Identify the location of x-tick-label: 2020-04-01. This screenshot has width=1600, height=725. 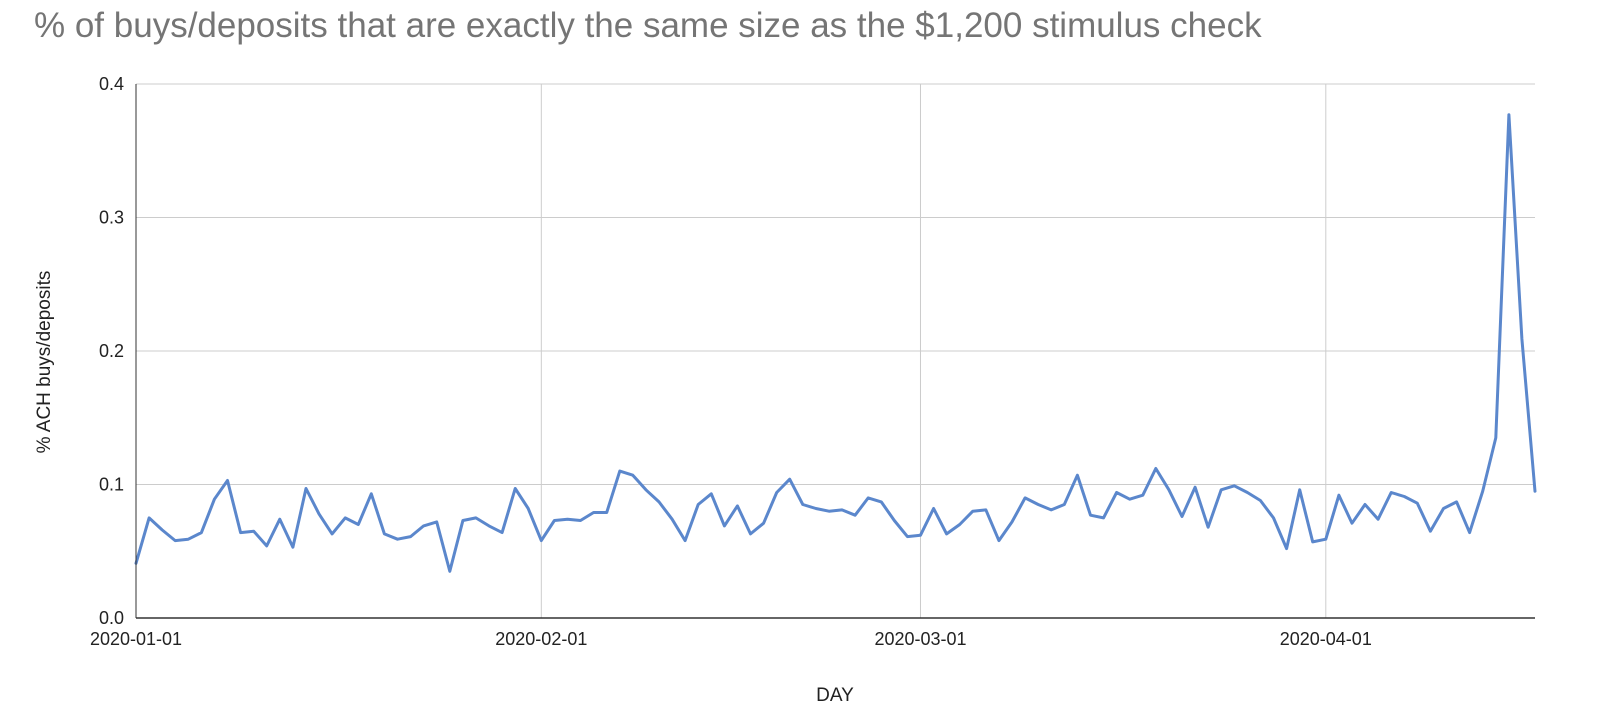
(1326, 639).